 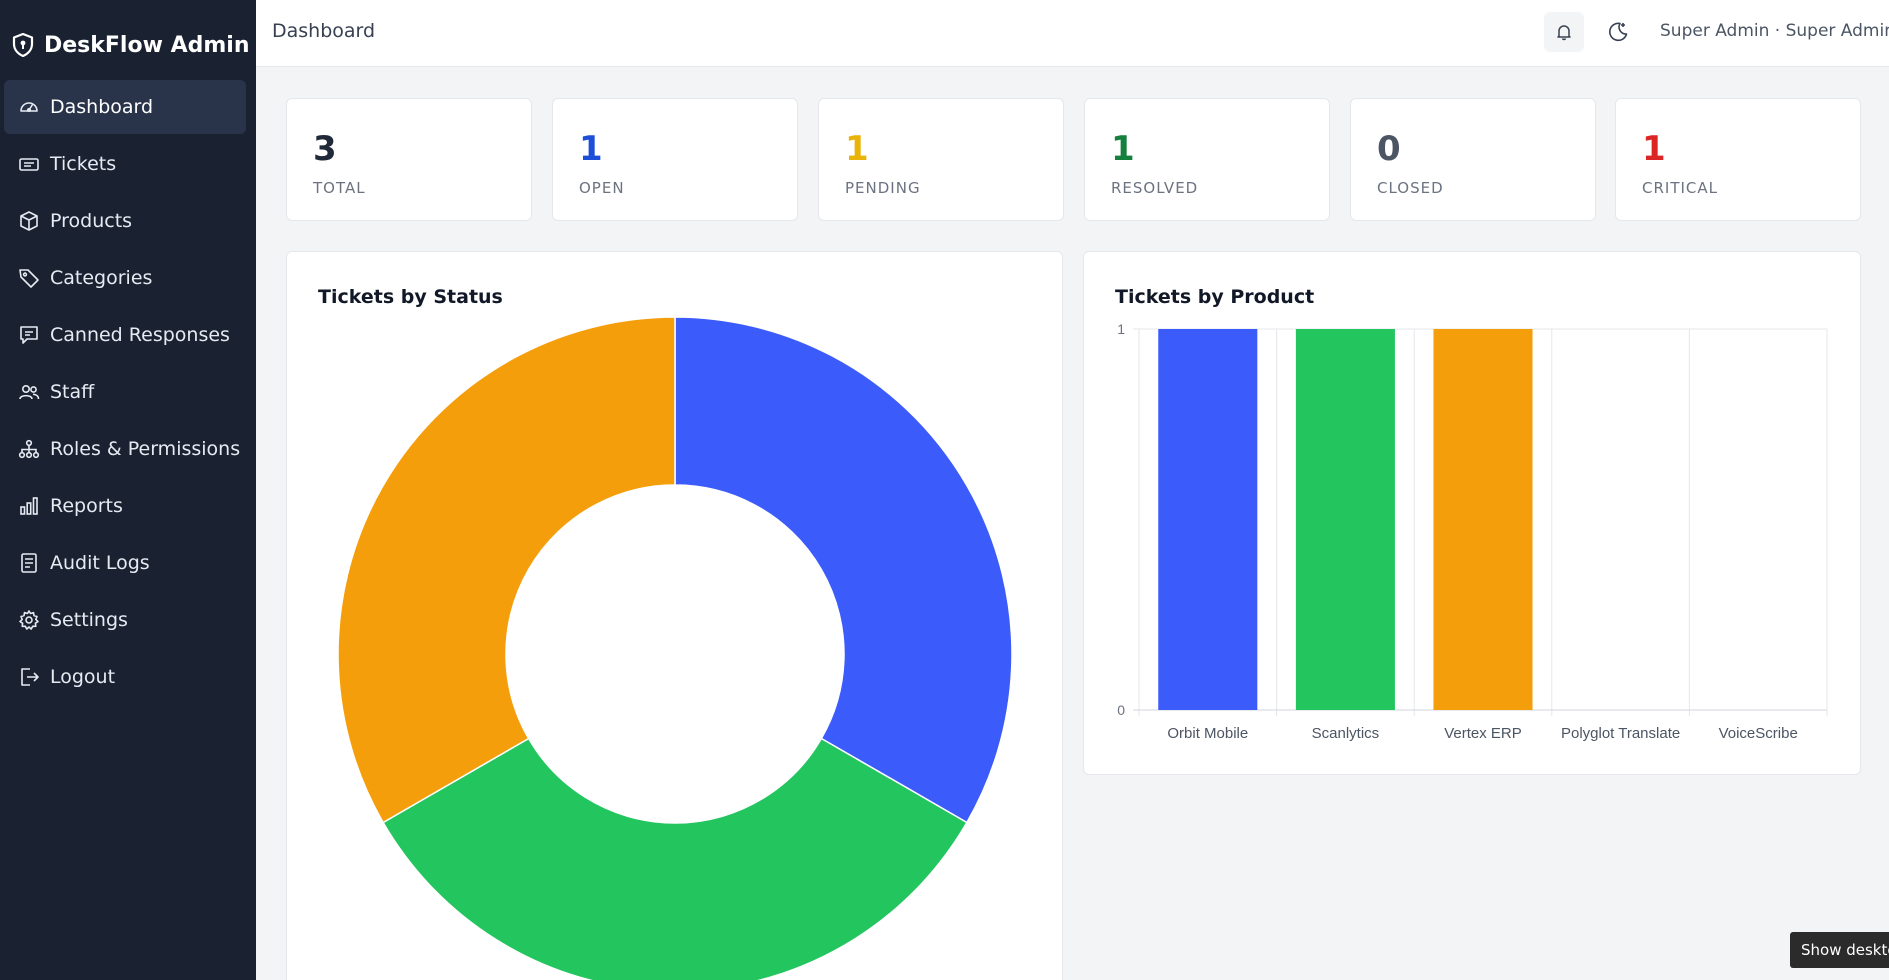 I want to click on sidebar-item-label: Settings, so click(x=89, y=620).